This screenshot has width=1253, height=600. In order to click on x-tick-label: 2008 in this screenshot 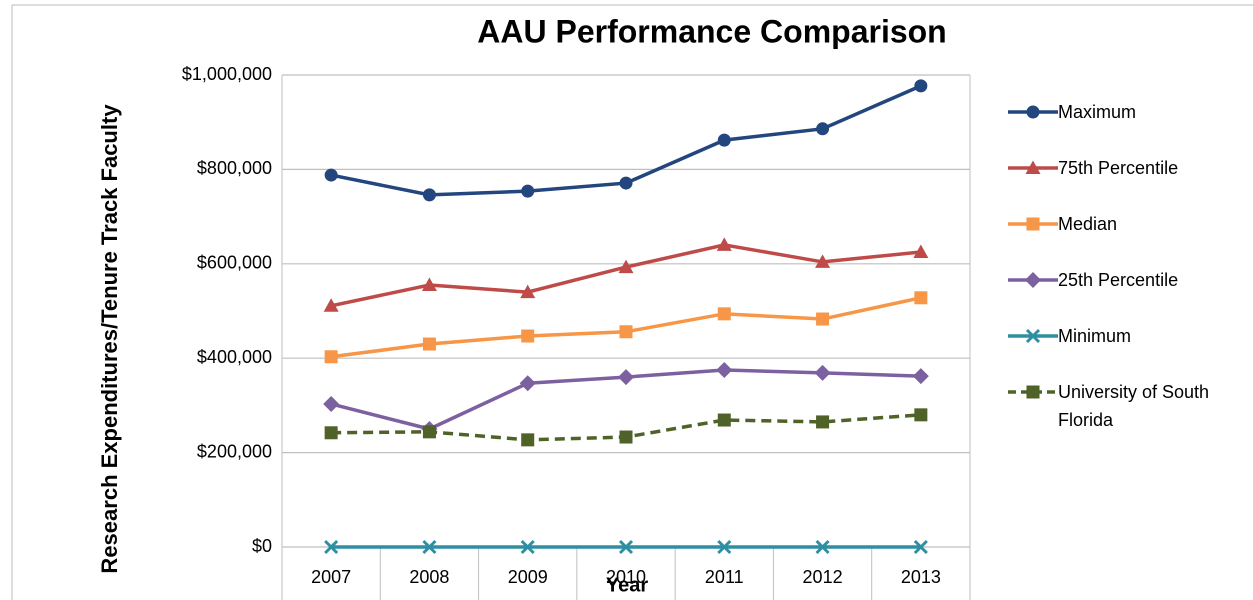, I will do `click(429, 577)`.